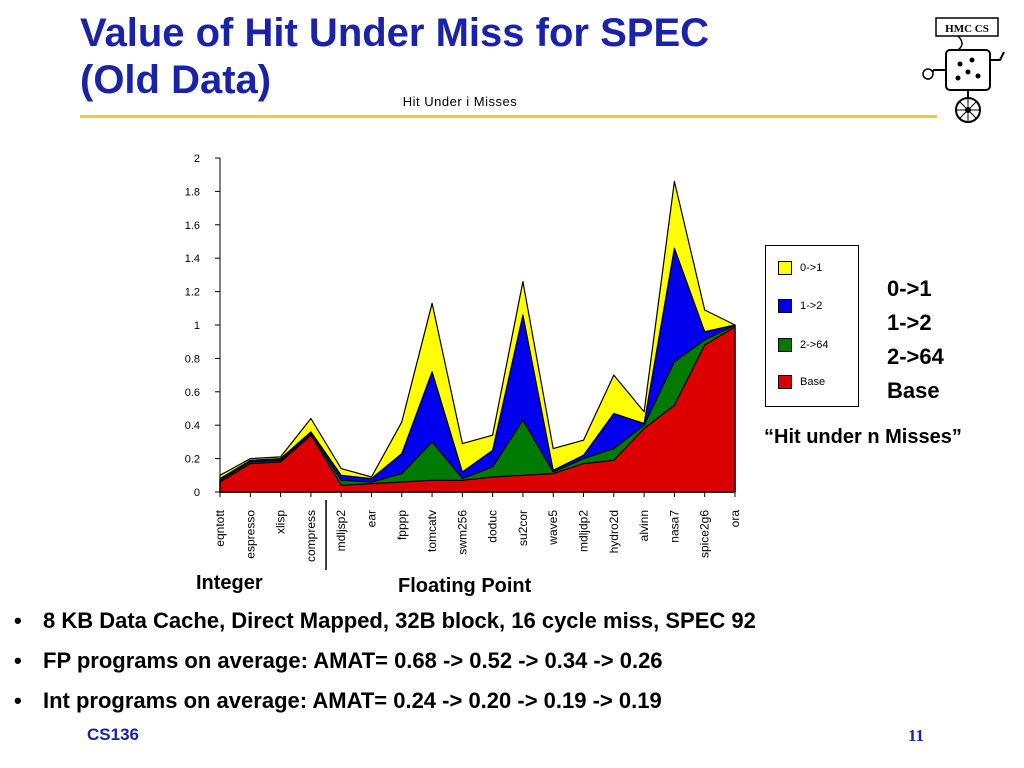 This screenshot has height=768, width=1024. Describe the element at coordinates (909, 322) in the screenshot. I see `side-key-item: 1->2` at that location.